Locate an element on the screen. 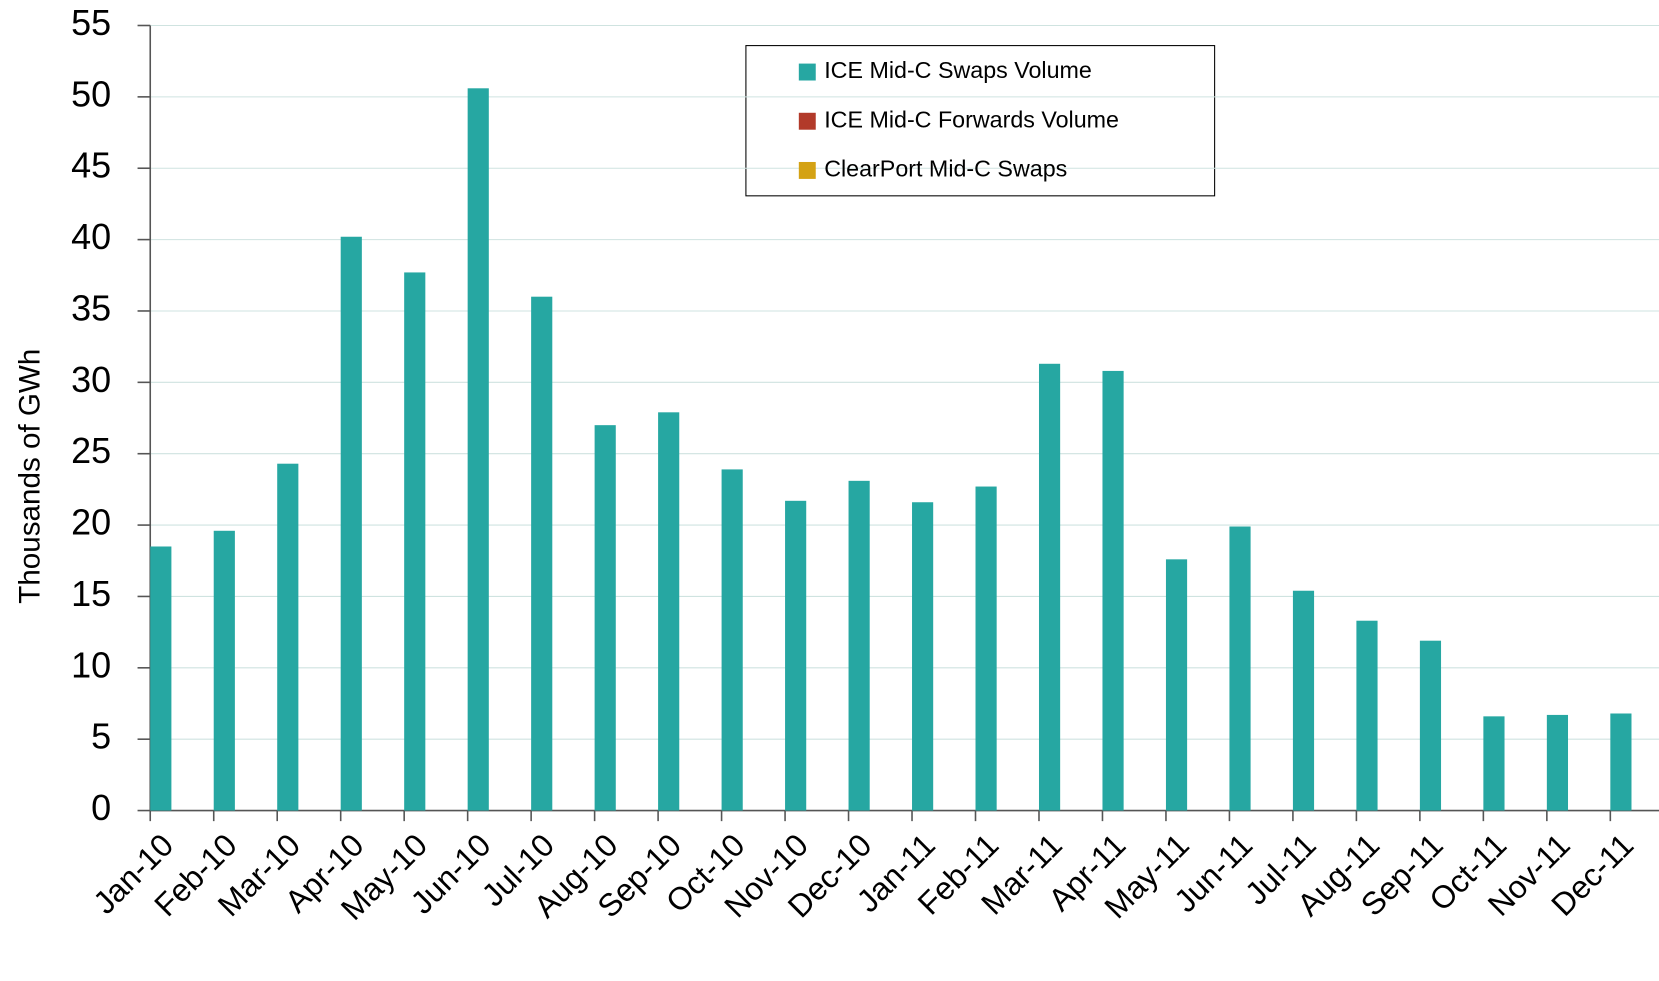  y-tick-label: 50 is located at coordinates (91, 93).